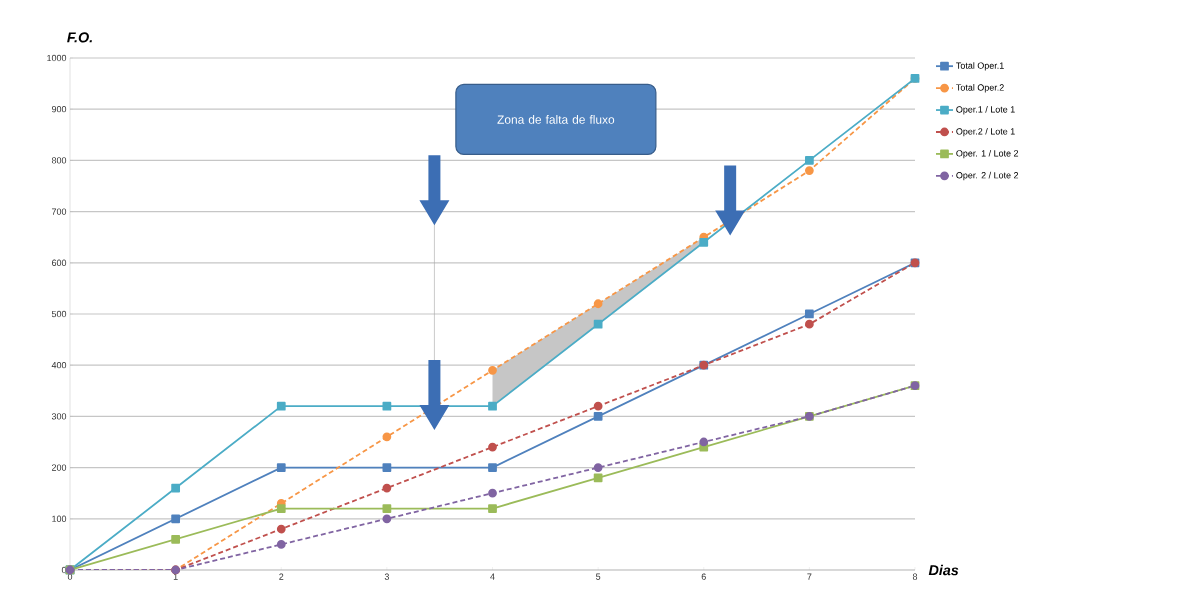 This screenshot has height=595, width=1199. I want to click on legend-label: Total Oper.2, so click(980, 88).